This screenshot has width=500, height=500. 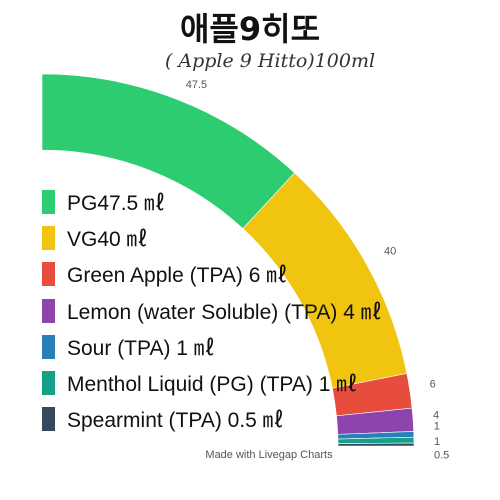 I want to click on legend-item-lemon: Lemon (water Soluble) (TPA) 4 ㎖, so click(x=212, y=311).